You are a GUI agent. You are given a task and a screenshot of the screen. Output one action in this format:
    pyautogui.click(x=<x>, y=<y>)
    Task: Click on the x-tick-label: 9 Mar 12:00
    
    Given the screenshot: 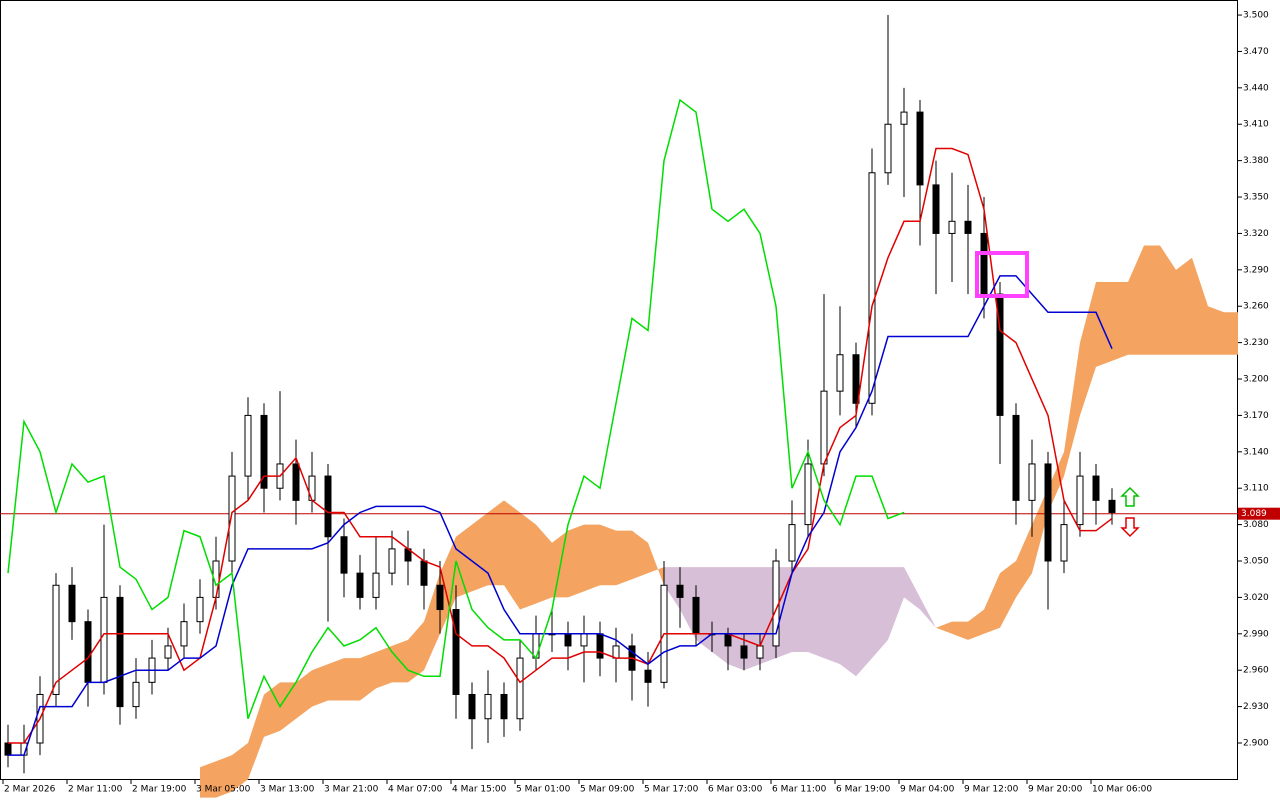 What is the action you would take?
    pyautogui.click(x=991, y=790)
    